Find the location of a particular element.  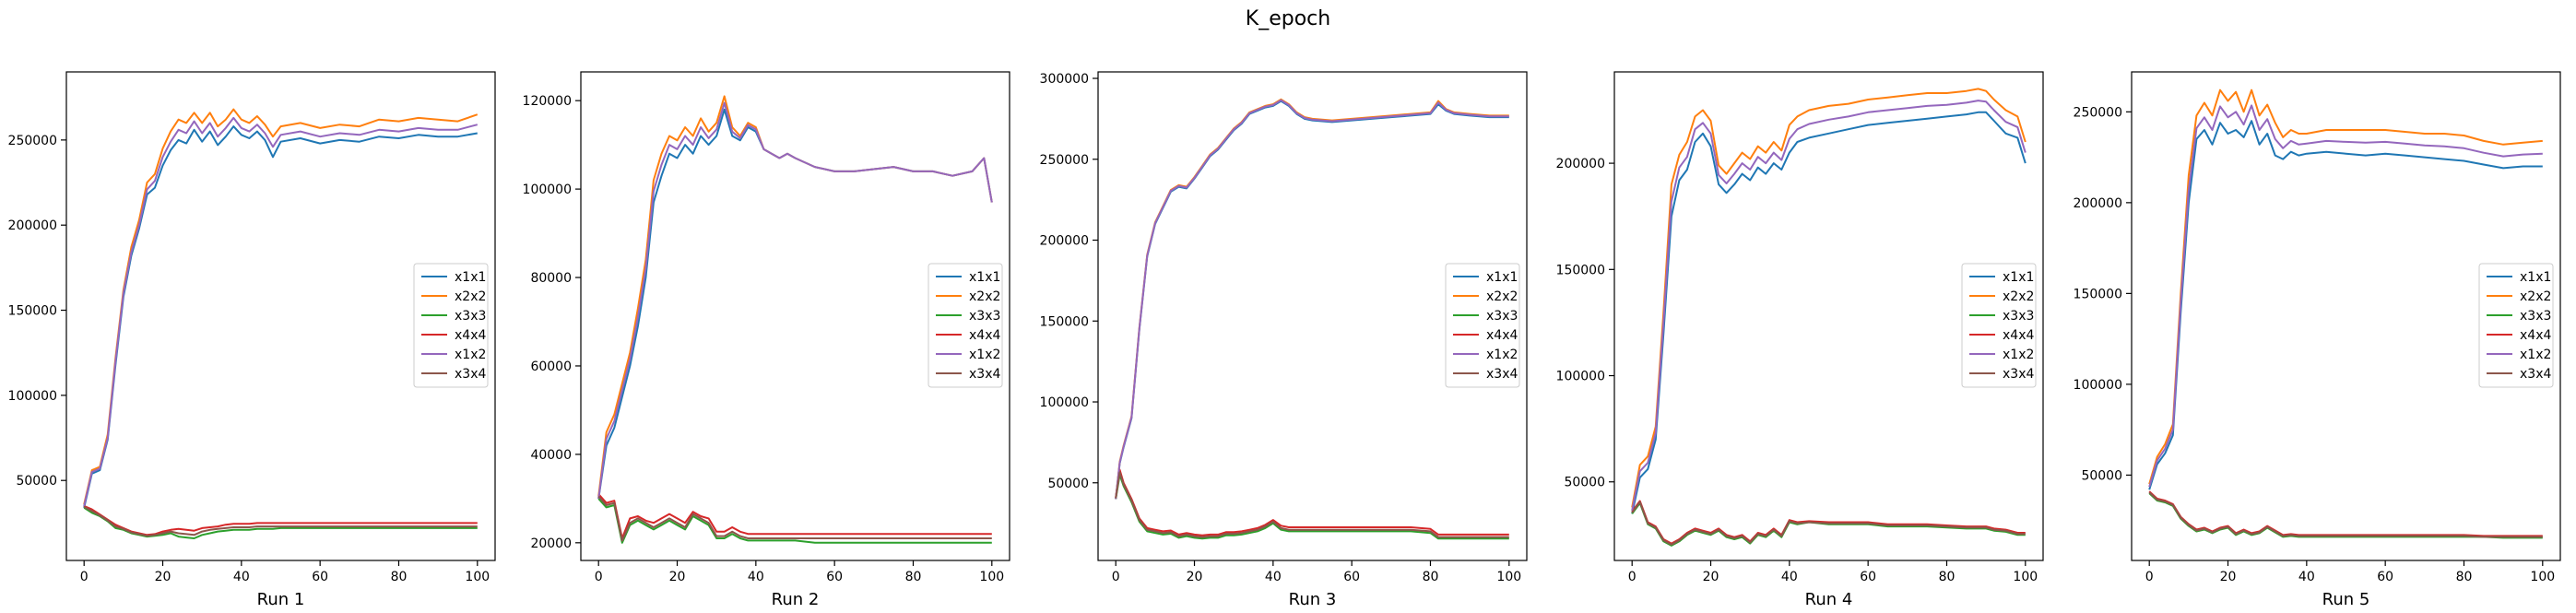

y-tick-label: 120000 is located at coordinates (547, 102).